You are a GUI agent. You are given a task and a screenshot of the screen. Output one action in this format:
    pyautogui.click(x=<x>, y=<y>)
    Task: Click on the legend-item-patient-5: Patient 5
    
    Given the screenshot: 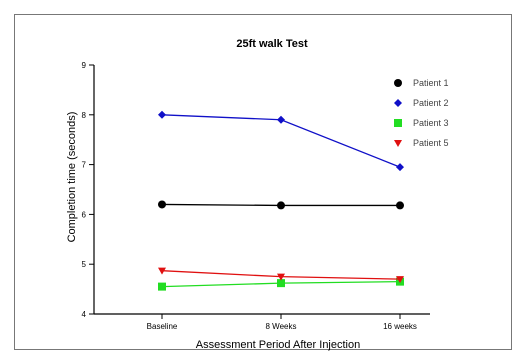 What is the action you would take?
    pyautogui.click(x=421, y=143)
    